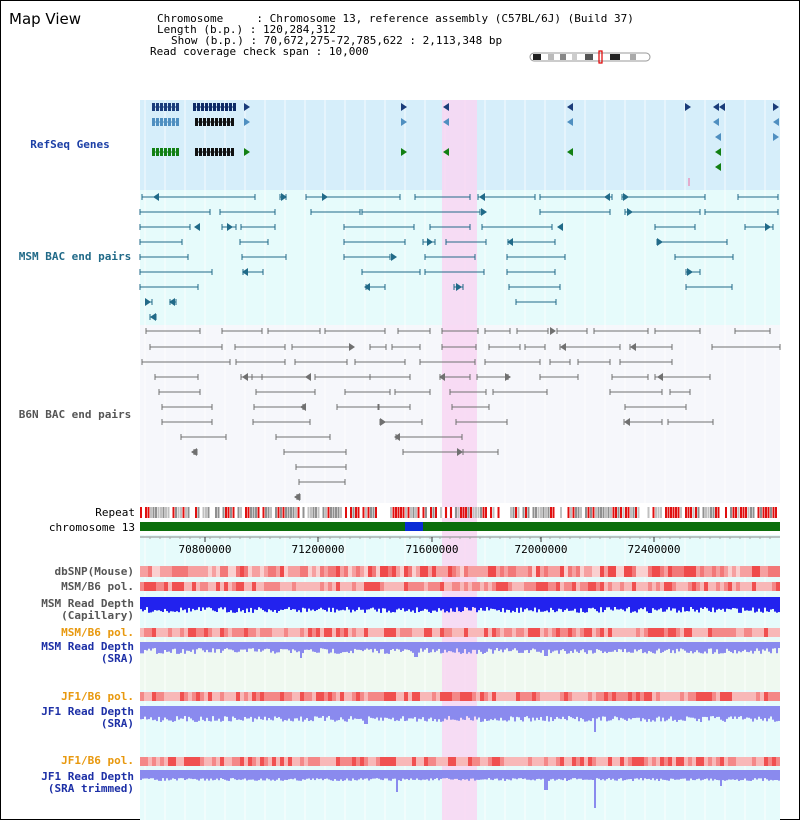  I want to click on repeat-element, so click(731, 512).